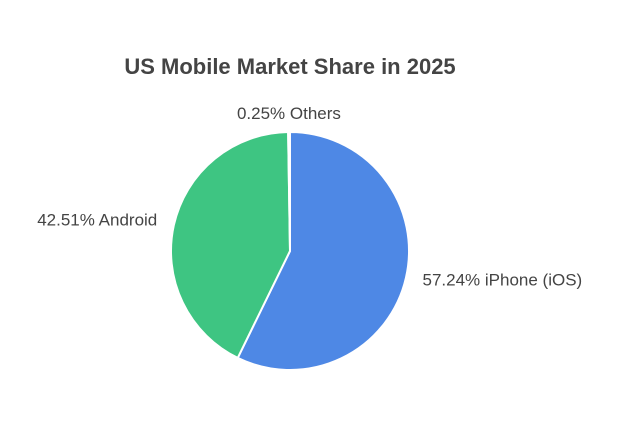  Describe the element at coordinates (261, 113) in the screenshot. I see `slice-value-label: 0.25%` at that location.